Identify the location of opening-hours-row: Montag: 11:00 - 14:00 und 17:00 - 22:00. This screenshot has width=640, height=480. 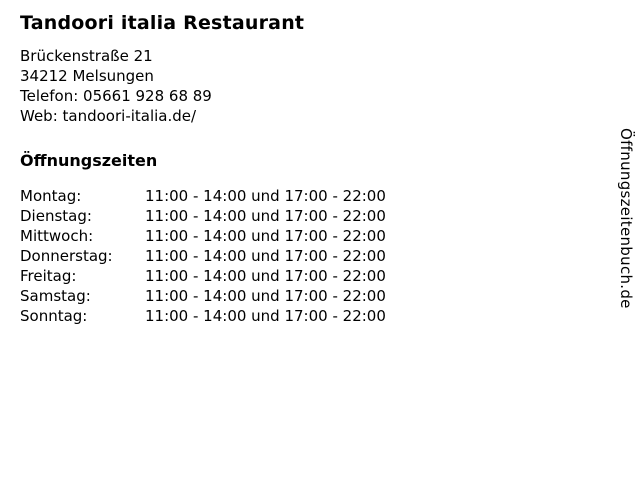
(310, 196).